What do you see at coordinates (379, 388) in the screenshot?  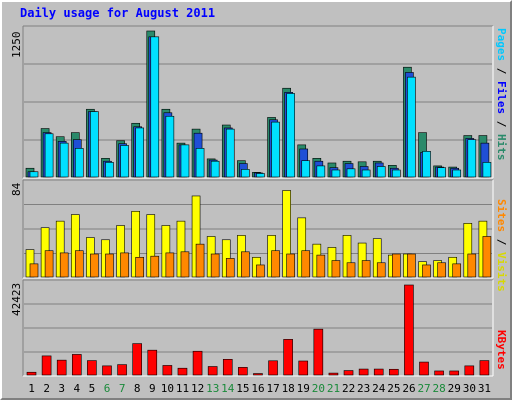 I see `day-tick-label: 24` at bounding box center [379, 388].